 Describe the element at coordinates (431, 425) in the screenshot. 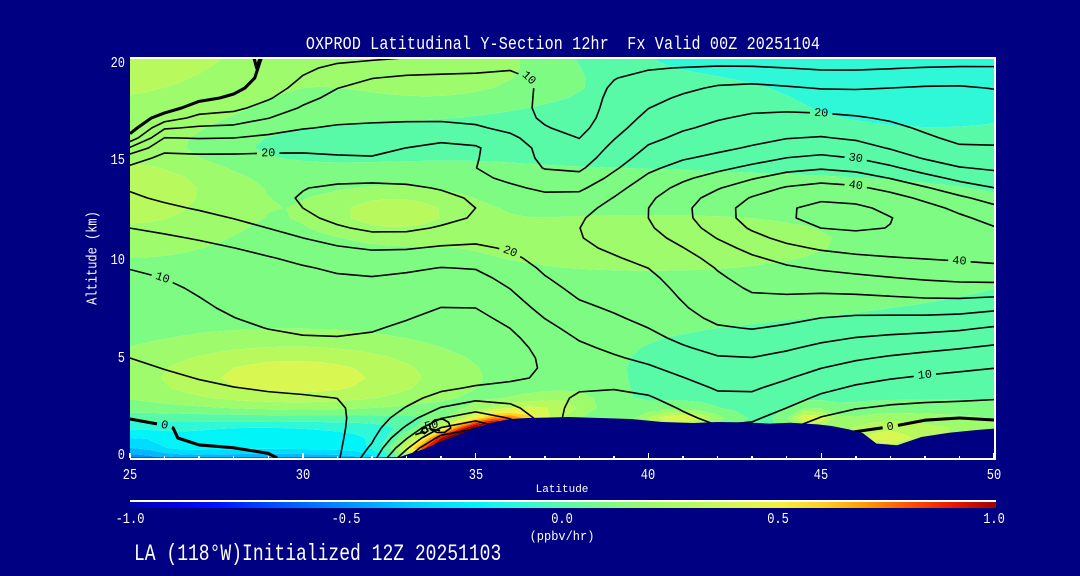

I see `svg-text: 50` at that location.